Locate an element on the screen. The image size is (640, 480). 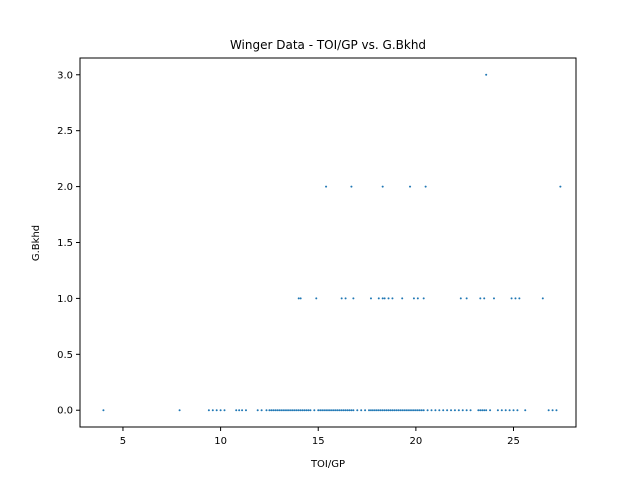
x-axis: 5 10 15 20 25 is located at coordinates (320, 437).